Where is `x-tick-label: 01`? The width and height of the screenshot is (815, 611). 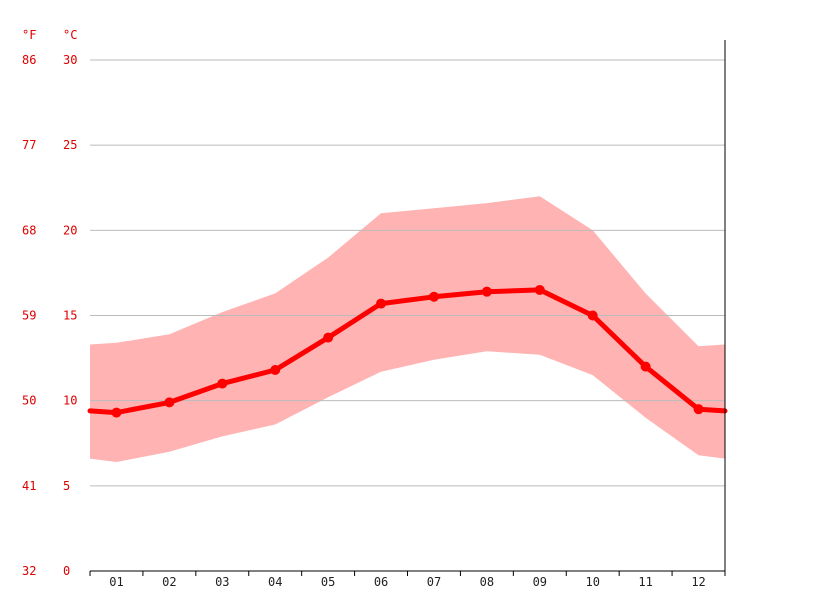
x-tick-label: 01 is located at coordinates (116, 582).